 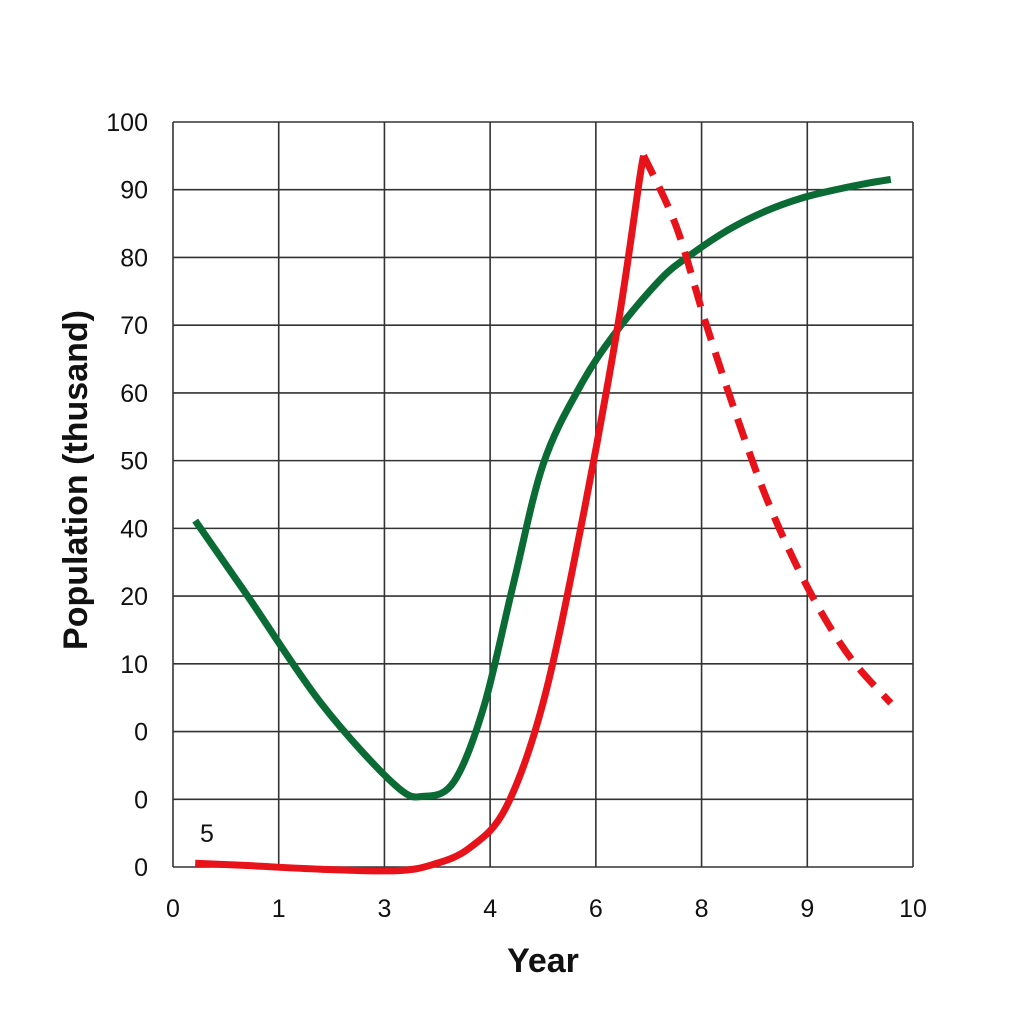 I want to click on x-tick-label: 6, so click(x=596, y=909).